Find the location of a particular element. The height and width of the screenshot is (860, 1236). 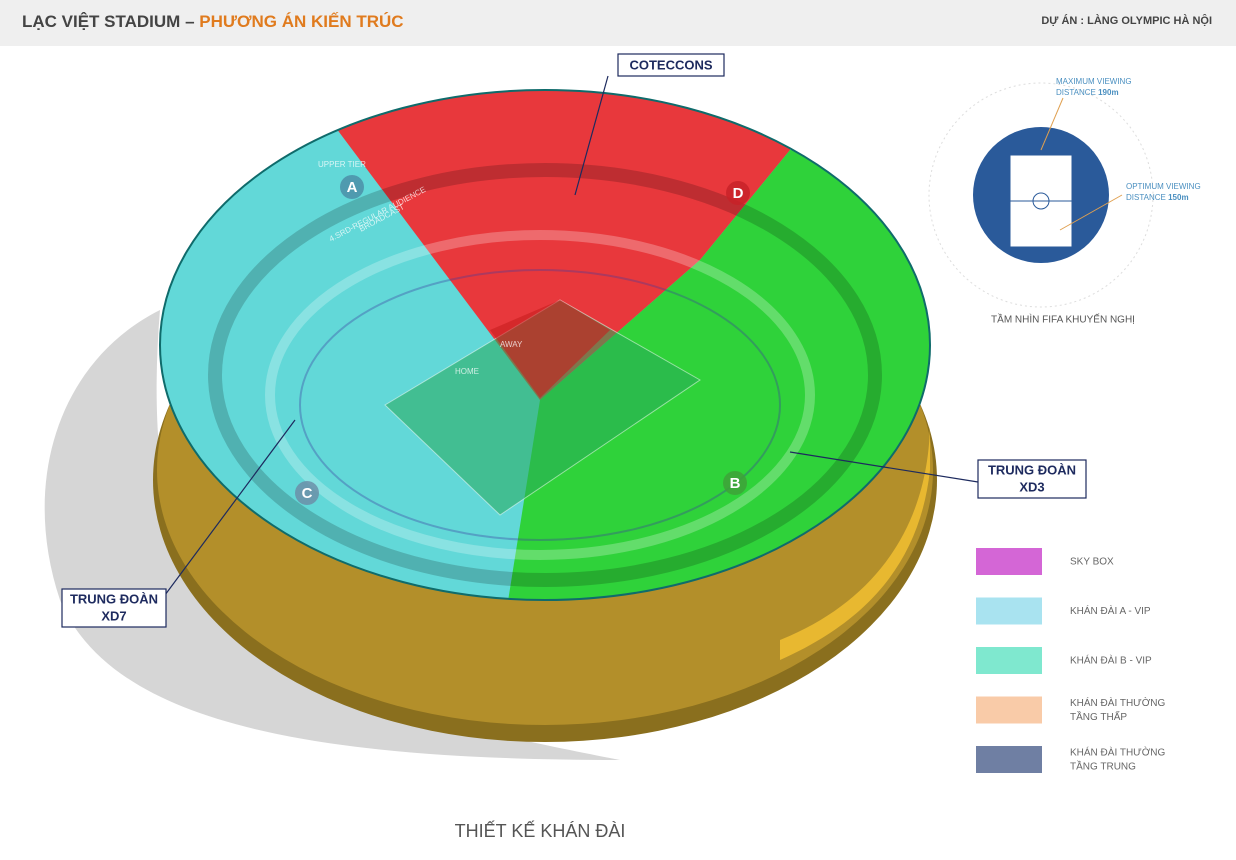

zone-d is located at coordinates (550, 245).